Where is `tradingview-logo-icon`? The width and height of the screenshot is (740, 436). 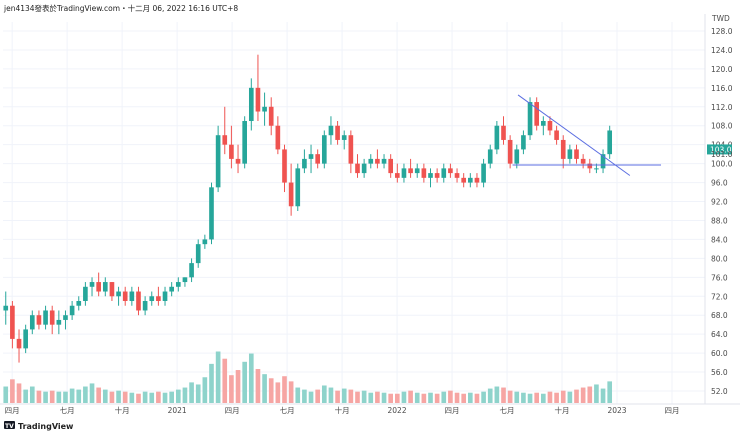 tradingview-logo-icon is located at coordinates (9, 425).